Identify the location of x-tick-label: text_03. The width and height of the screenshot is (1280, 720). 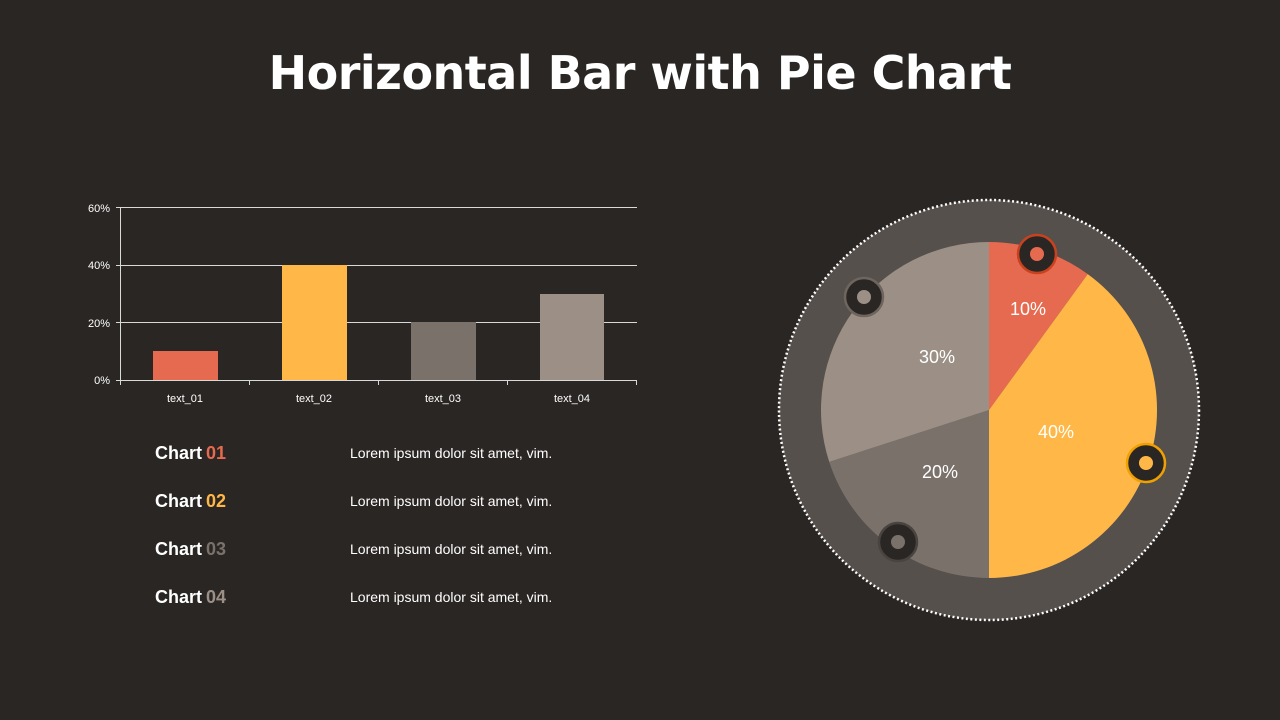
(443, 399).